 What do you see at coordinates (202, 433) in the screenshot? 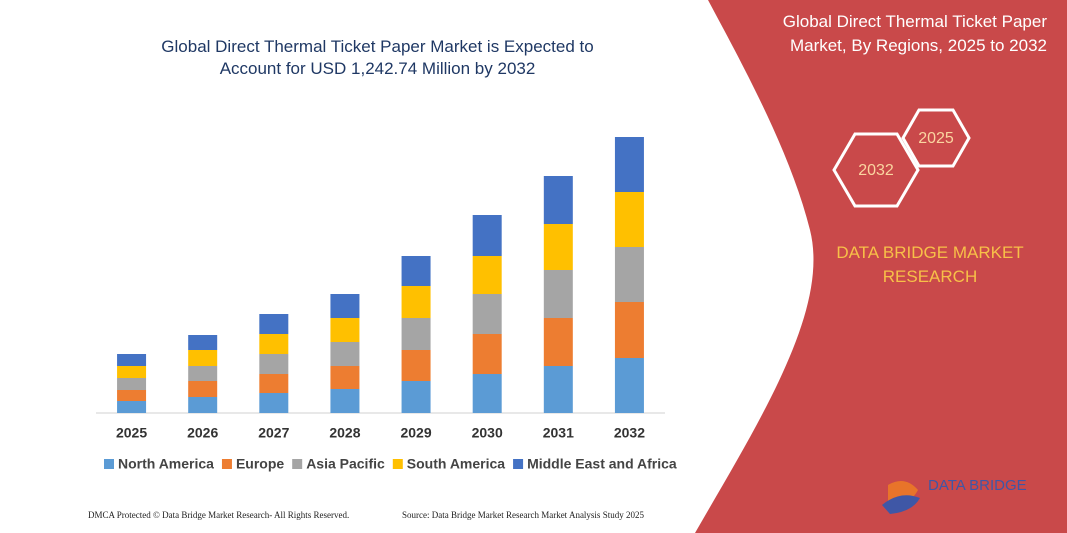
I see `x-tick-label: 2026` at bounding box center [202, 433].